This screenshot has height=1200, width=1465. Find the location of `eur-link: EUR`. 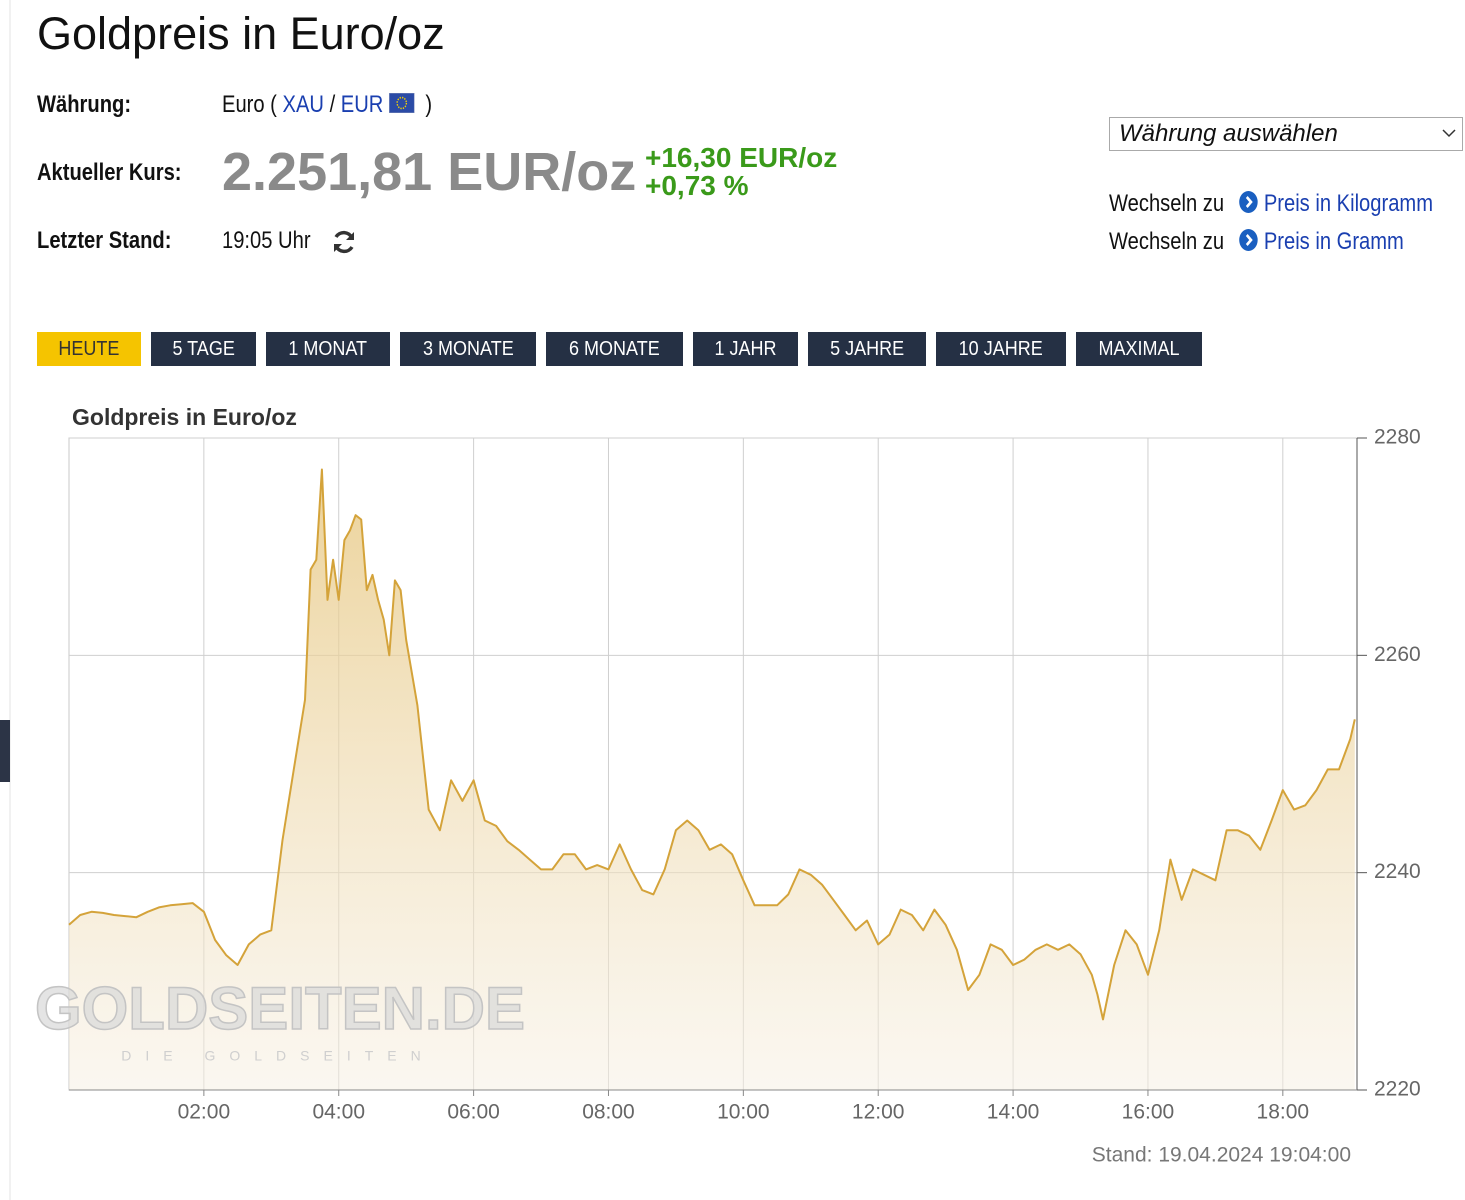

eur-link: EUR is located at coordinates (362, 104).